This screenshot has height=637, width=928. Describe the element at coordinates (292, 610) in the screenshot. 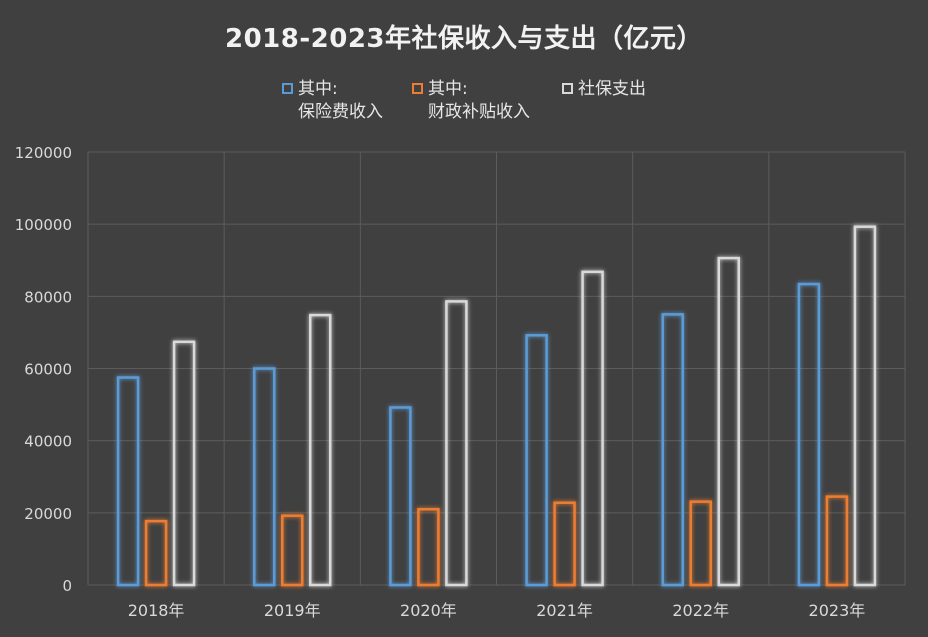

I see `x-tick-label: 2019年` at that location.